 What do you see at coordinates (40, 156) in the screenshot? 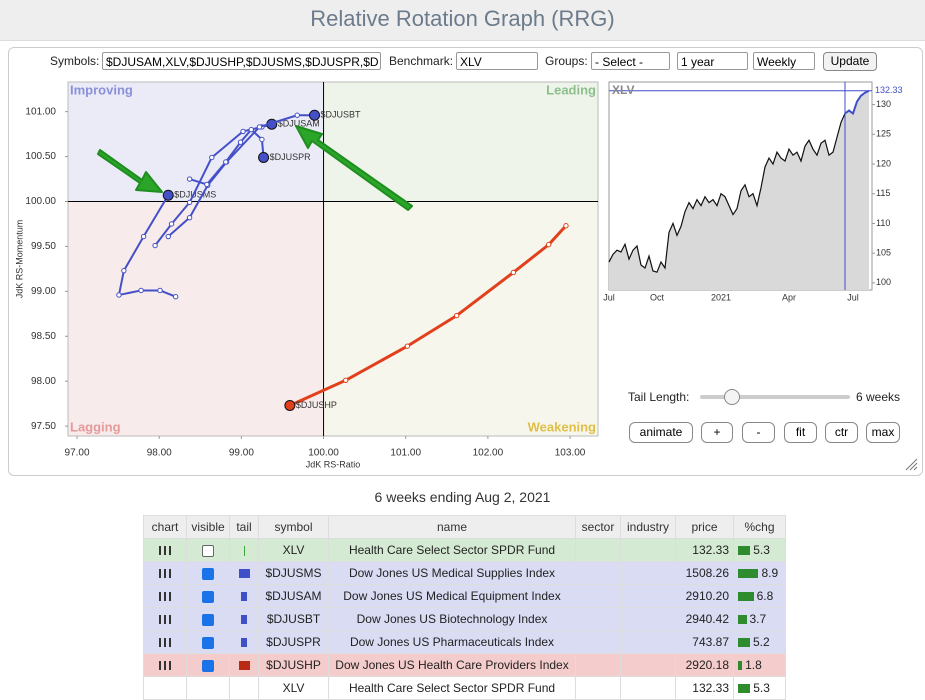
I see `y-tick-label: 100.50` at bounding box center [40, 156].